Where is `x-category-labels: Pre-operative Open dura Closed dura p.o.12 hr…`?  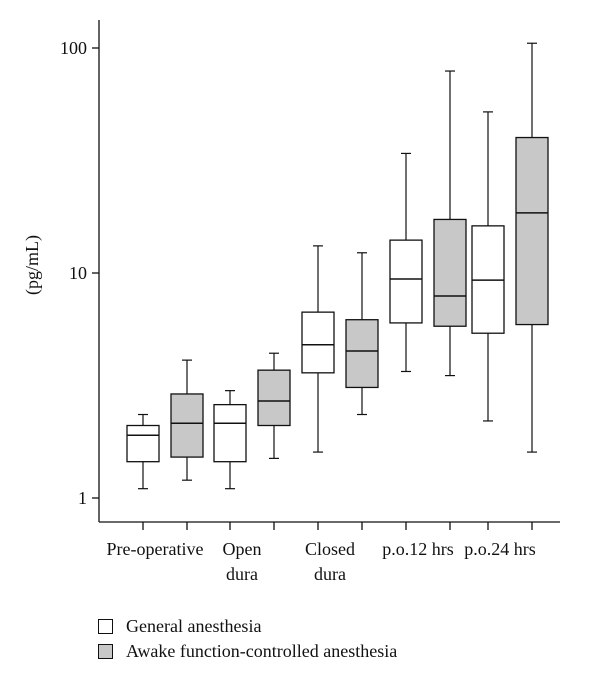
x-category-labels: Pre-operative Open dura Closed dura p.o.12 hr… is located at coordinates (321, 561).